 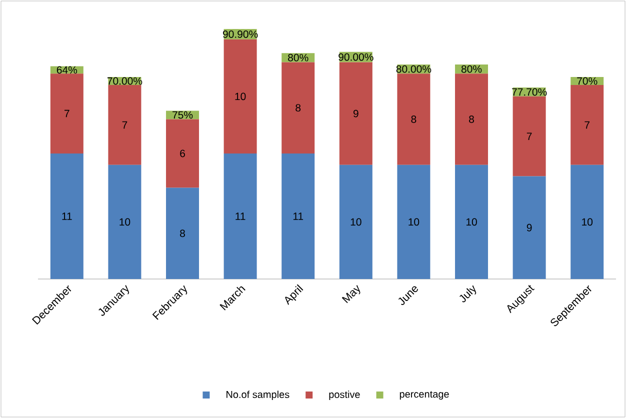 I want to click on legend-label: percentage, so click(x=424, y=395).